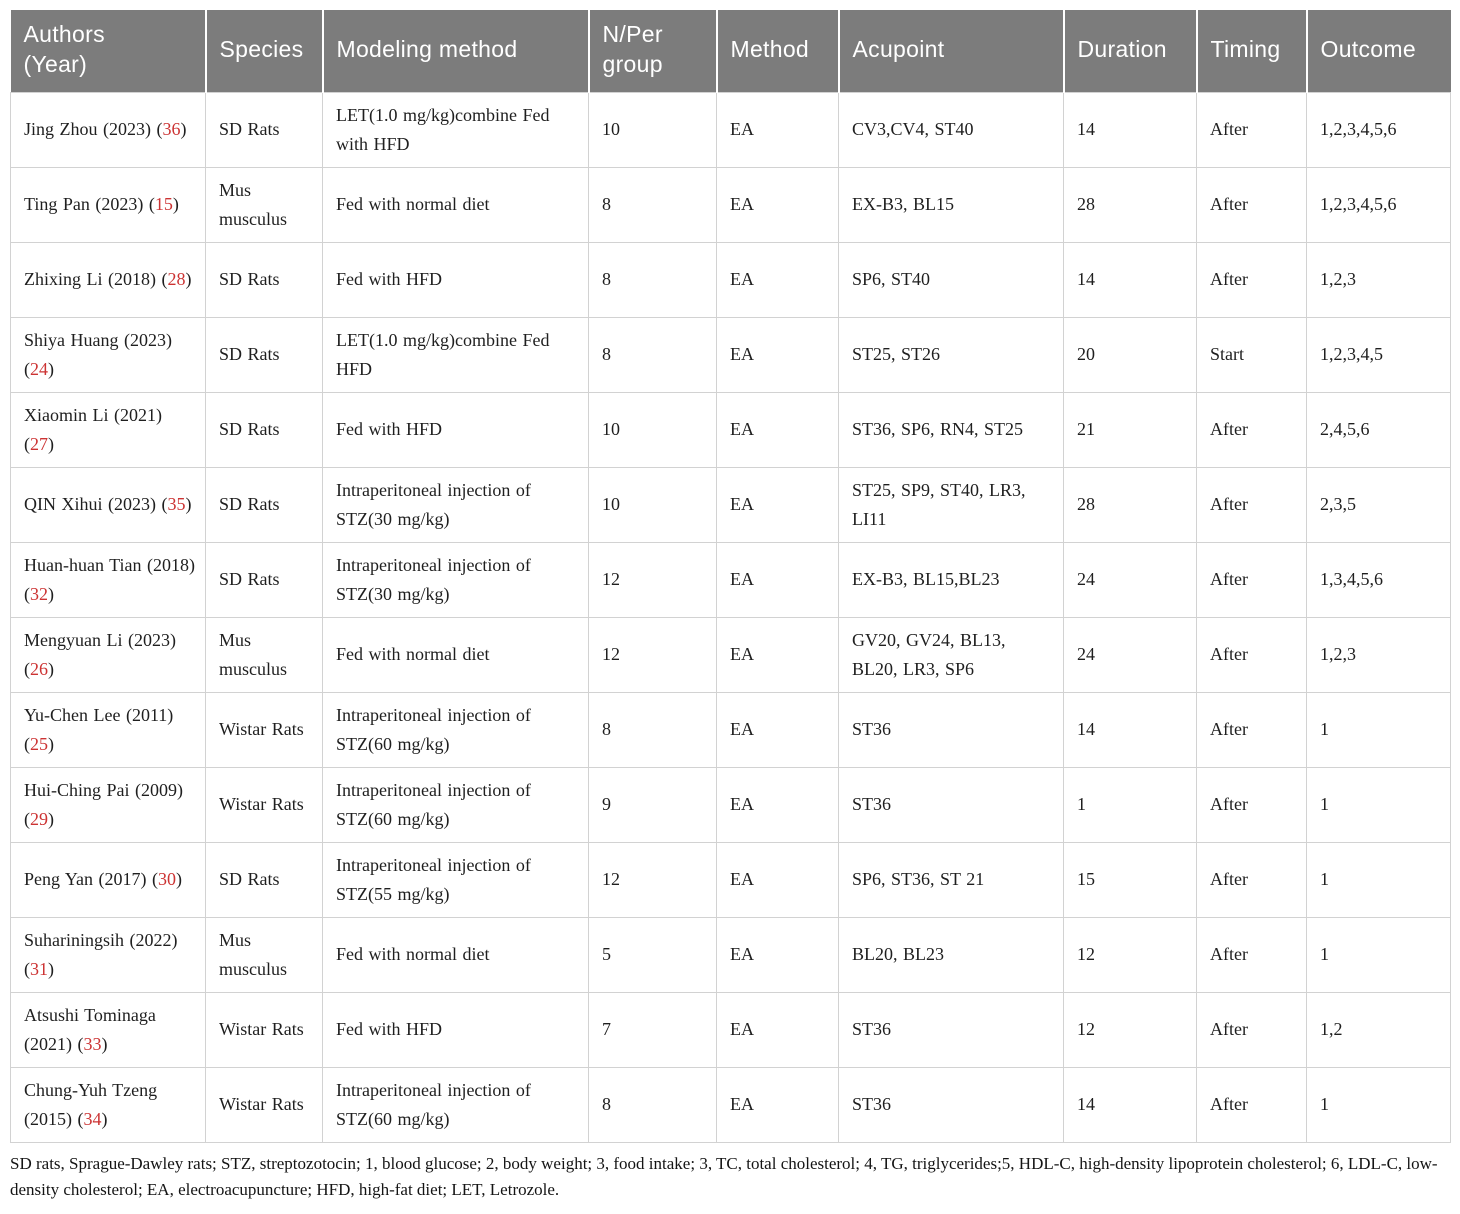 Image resolution: width=1460 pixels, height=1214 pixels. I want to click on citation-number: 26, so click(39, 668).